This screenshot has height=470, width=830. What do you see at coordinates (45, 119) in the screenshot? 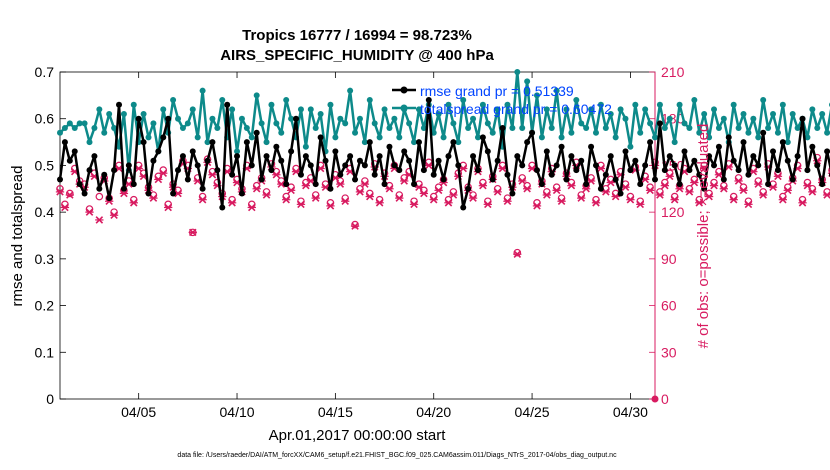
I see `y-tick-label: 0.6` at bounding box center [45, 119].